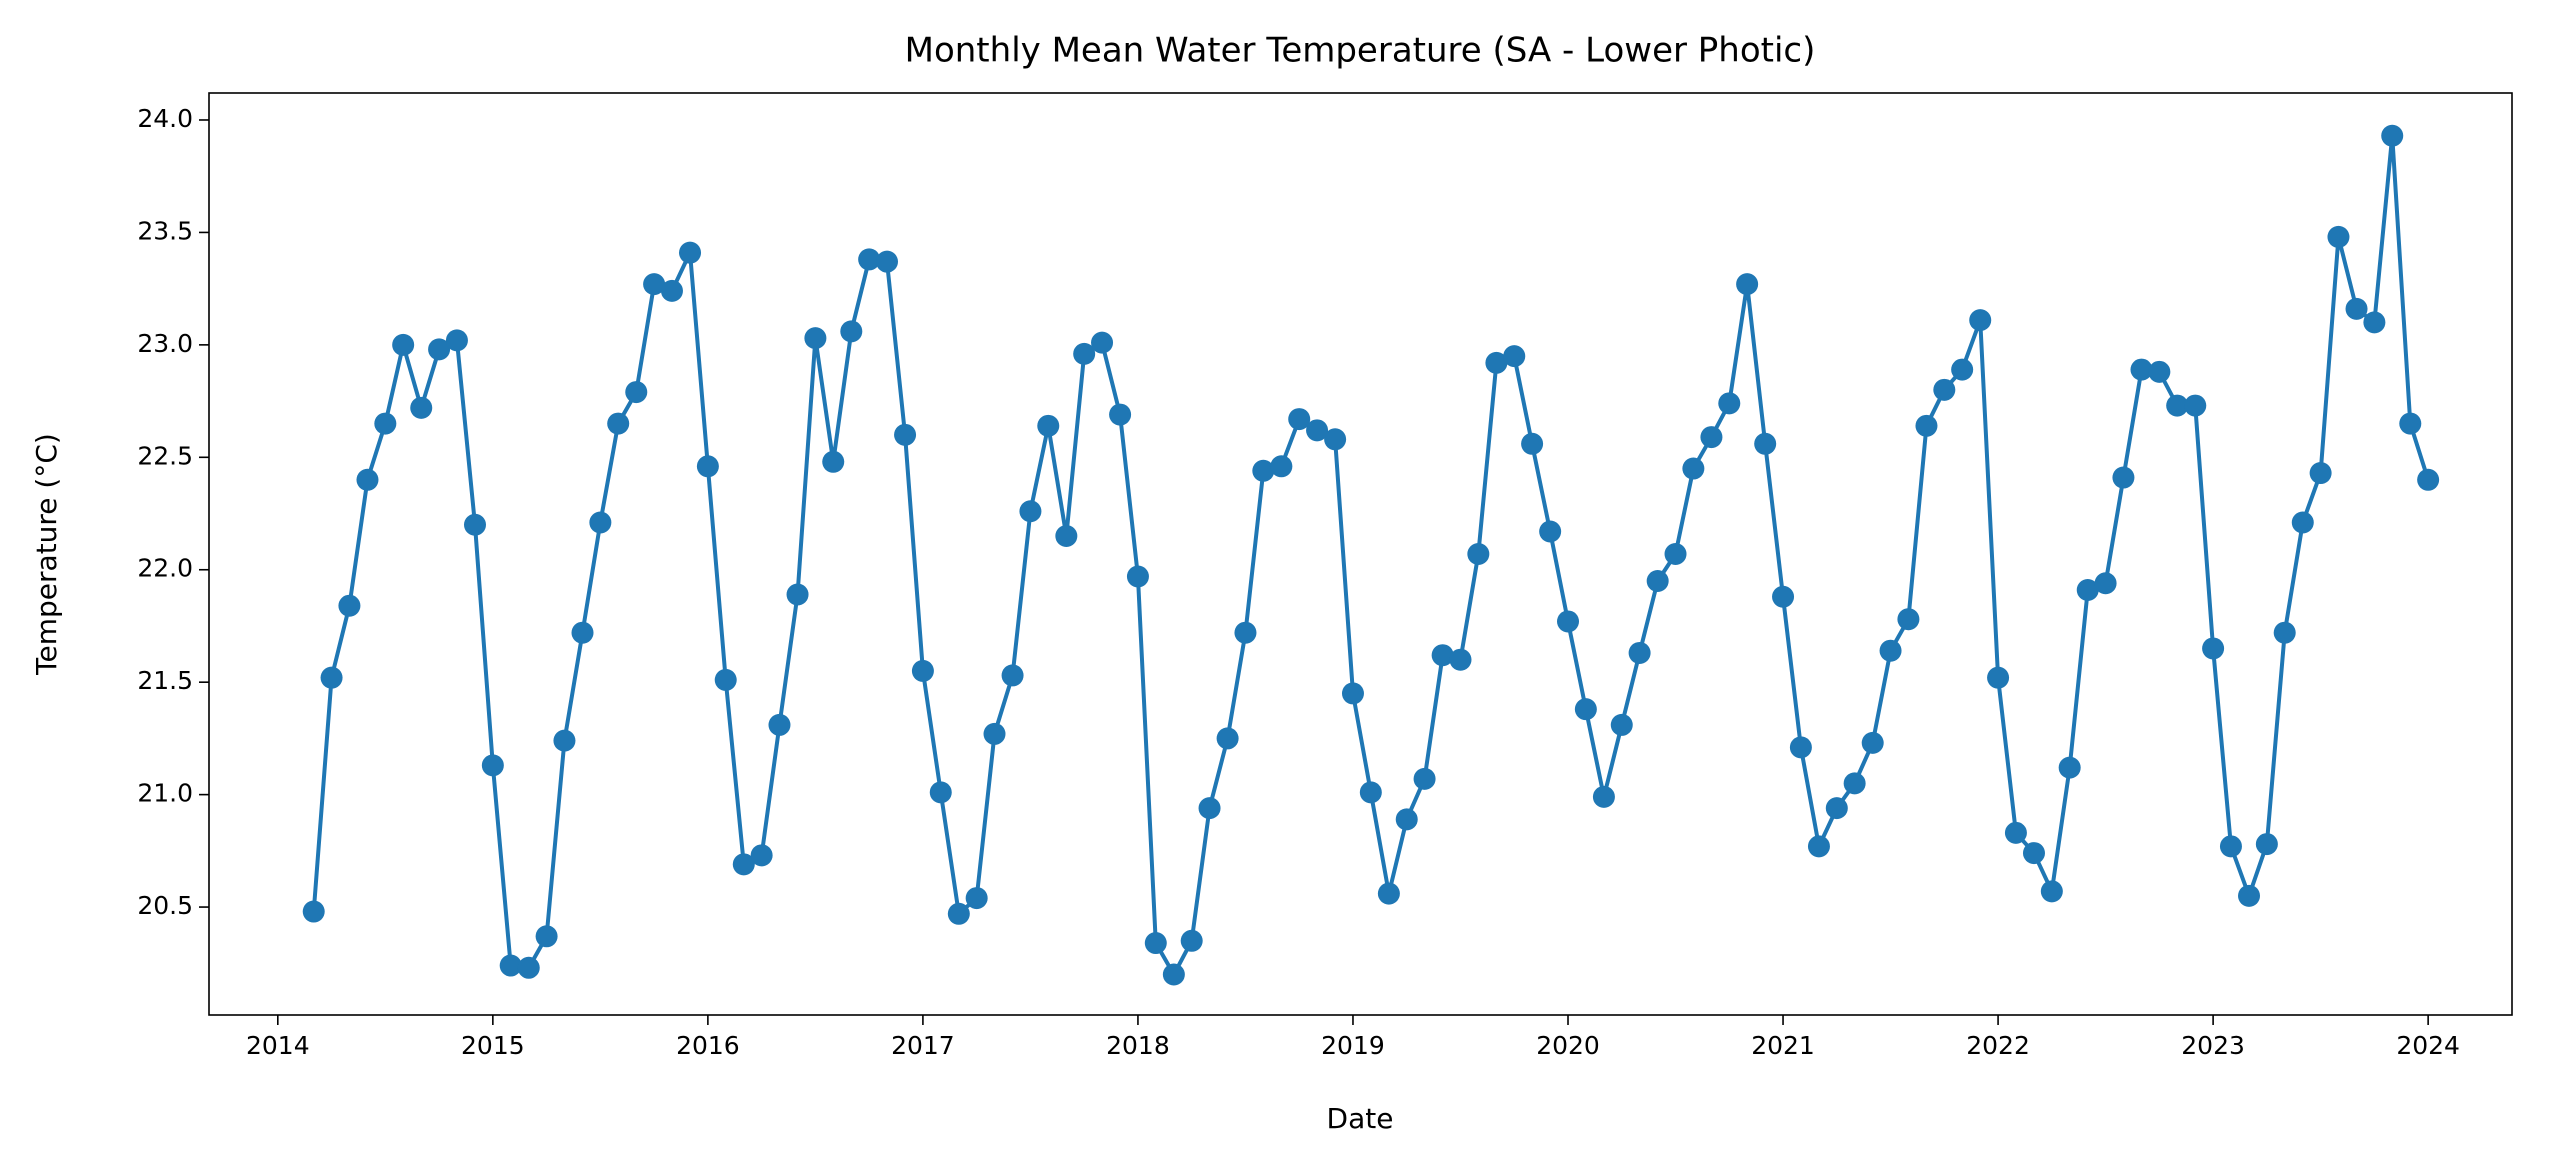  What do you see at coordinates (165, 455) in the screenshot?
I see `y-tick-label: 22.5` at bounding box center [165, 455].